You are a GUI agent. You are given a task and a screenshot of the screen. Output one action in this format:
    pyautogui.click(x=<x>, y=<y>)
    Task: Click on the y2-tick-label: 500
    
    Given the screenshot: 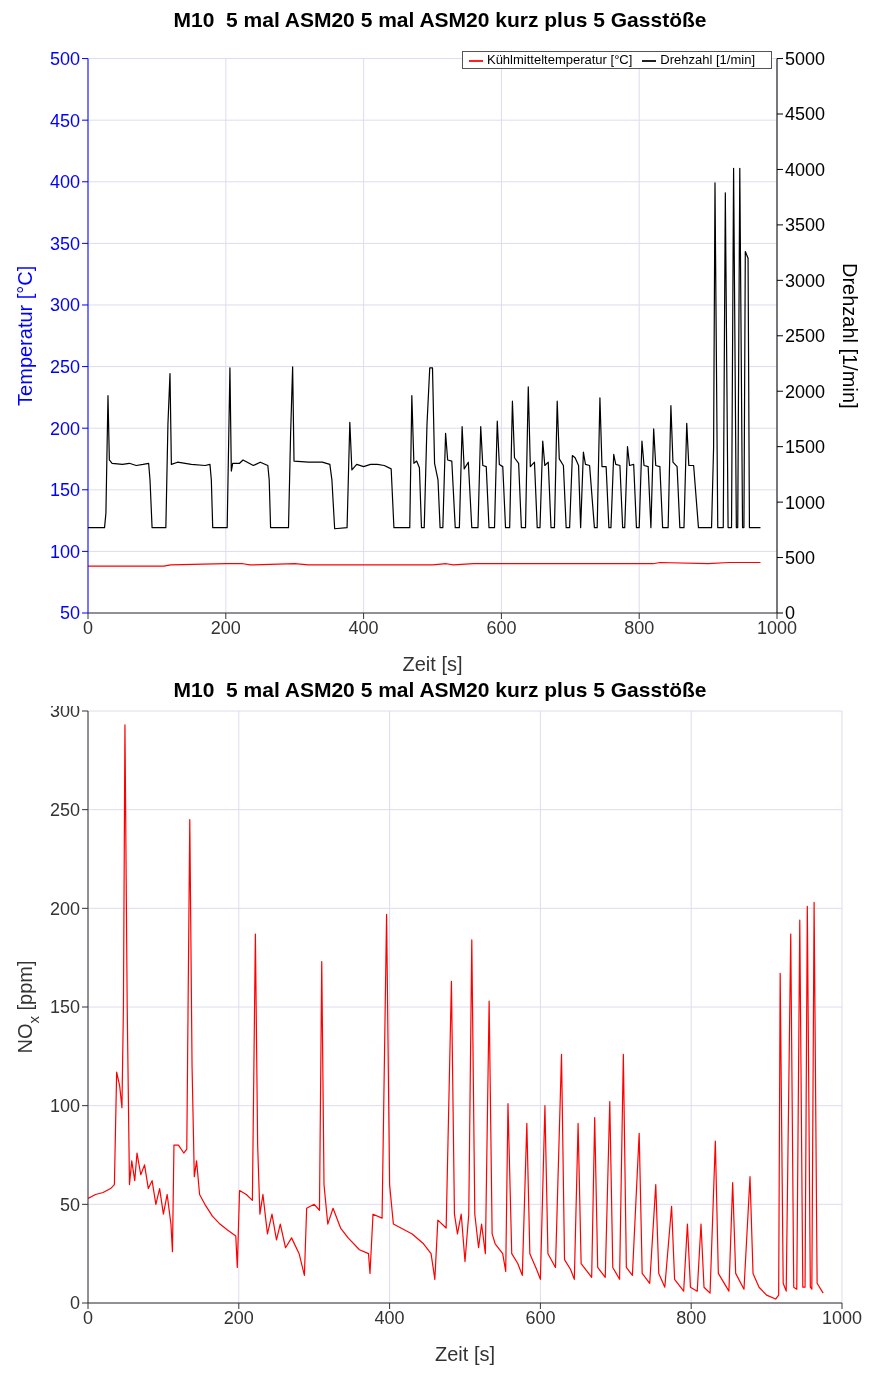 What is the action you would take?
    pyautogui.click(x=800, y=557)
    